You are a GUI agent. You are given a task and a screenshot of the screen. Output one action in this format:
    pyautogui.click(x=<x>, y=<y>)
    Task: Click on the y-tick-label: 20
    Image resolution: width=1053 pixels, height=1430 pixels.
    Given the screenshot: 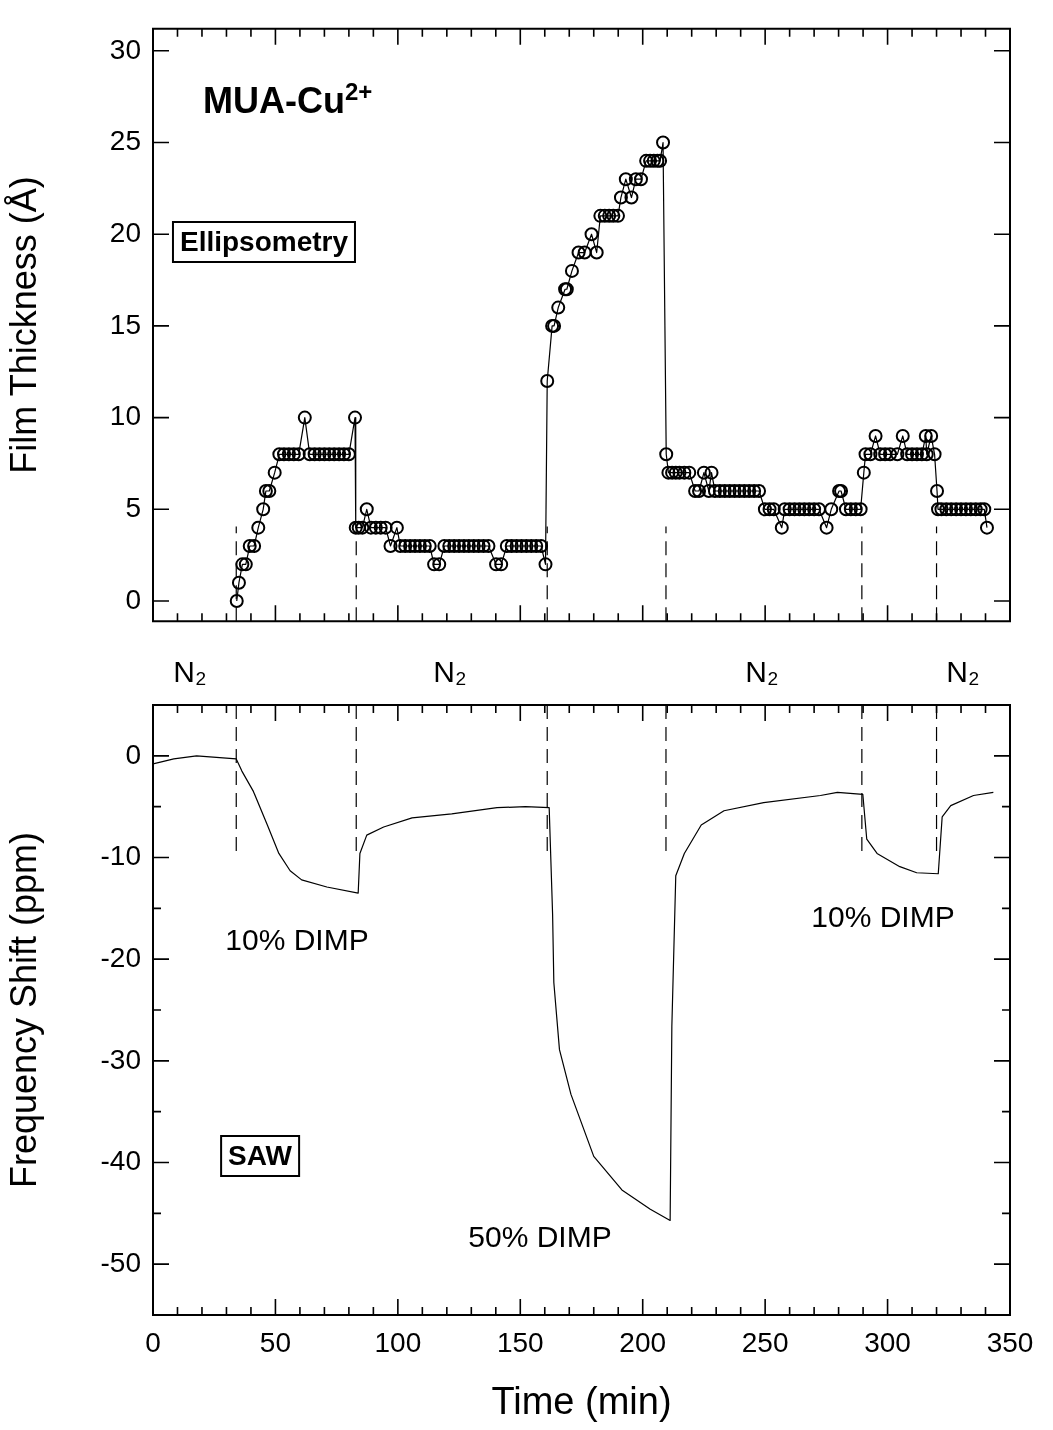 What is the action you would take?
    pyautogui.click(x=125, y=232)
    